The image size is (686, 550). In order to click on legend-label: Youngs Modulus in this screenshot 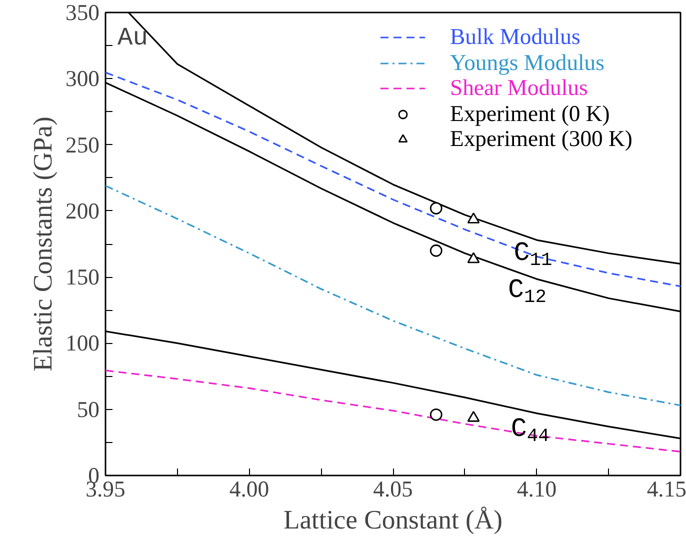, I will do `click(527, 63)`.